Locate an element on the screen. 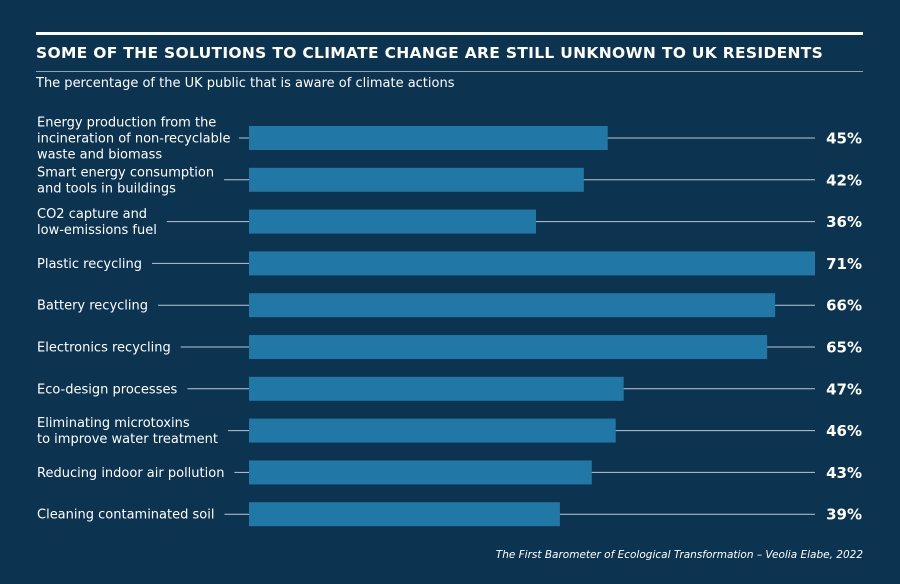  value-label: 36% is located at coordinates (844, 222).